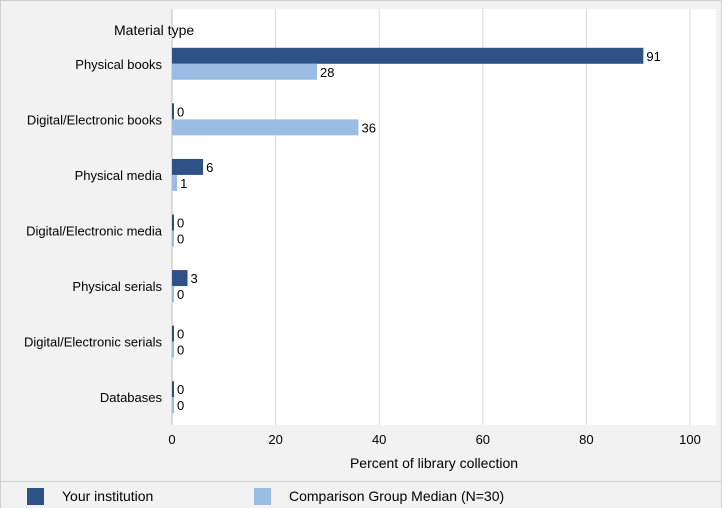  Describe the element at coordinates (245, 71) in the screenshot. I see `bar-comparison-group-median-n-30-physical-books` at that location.